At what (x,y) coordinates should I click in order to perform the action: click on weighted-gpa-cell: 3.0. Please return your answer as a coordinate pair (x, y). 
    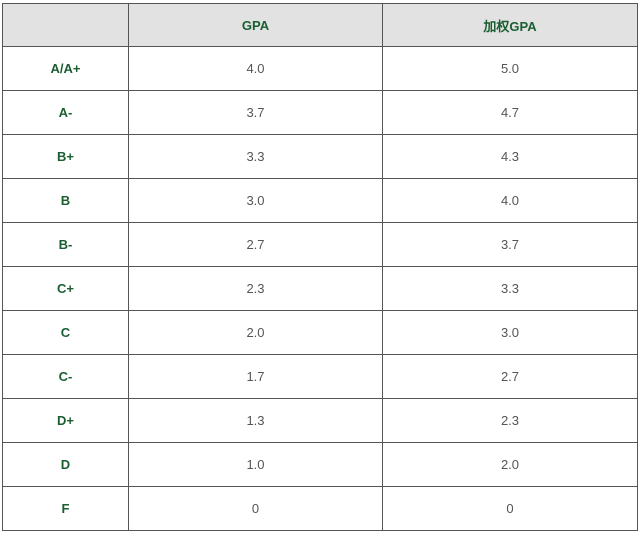
    Looking at the image, I should click on (510, 332).